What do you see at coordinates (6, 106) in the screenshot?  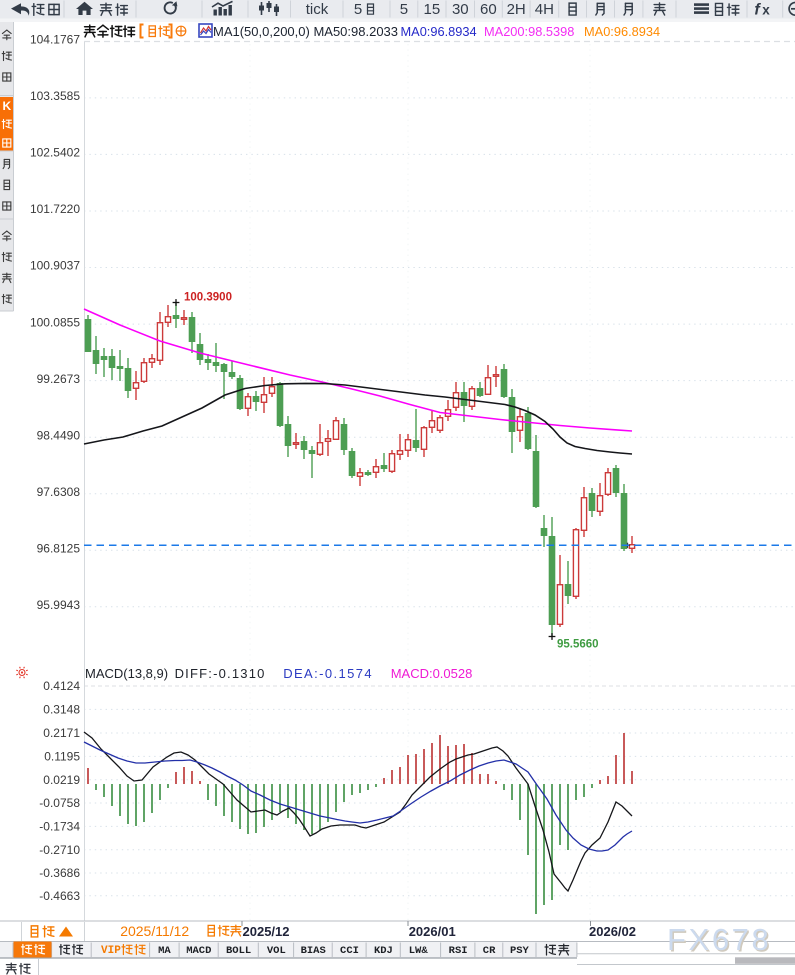 I see `svg-text: K` at bounding box center [6, 106].